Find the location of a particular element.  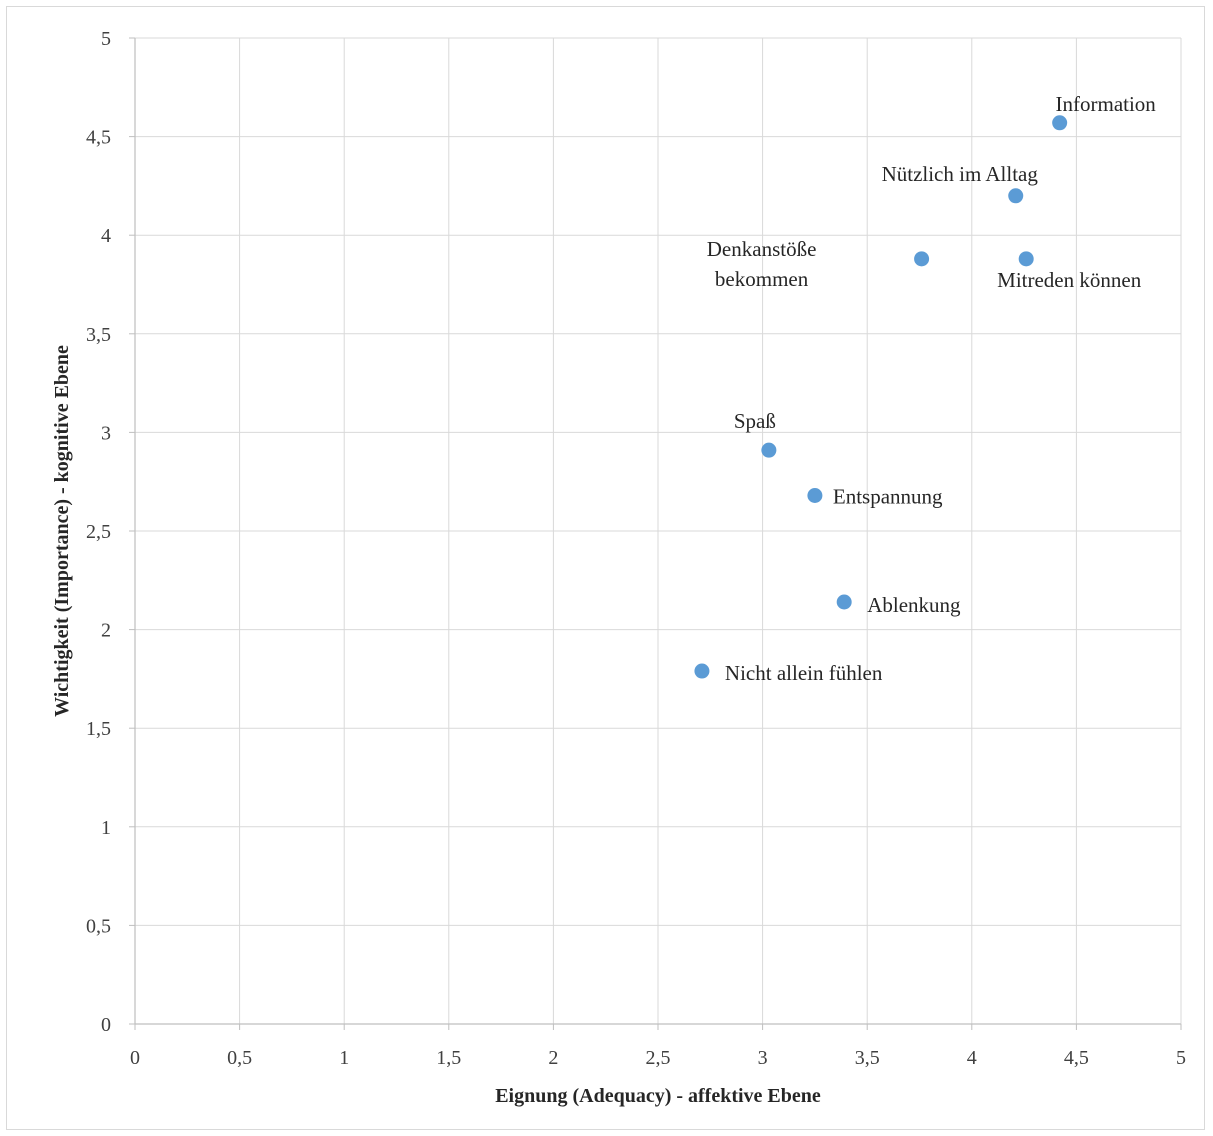

y-tick-label: 3 is located at coordinates (106, 433).